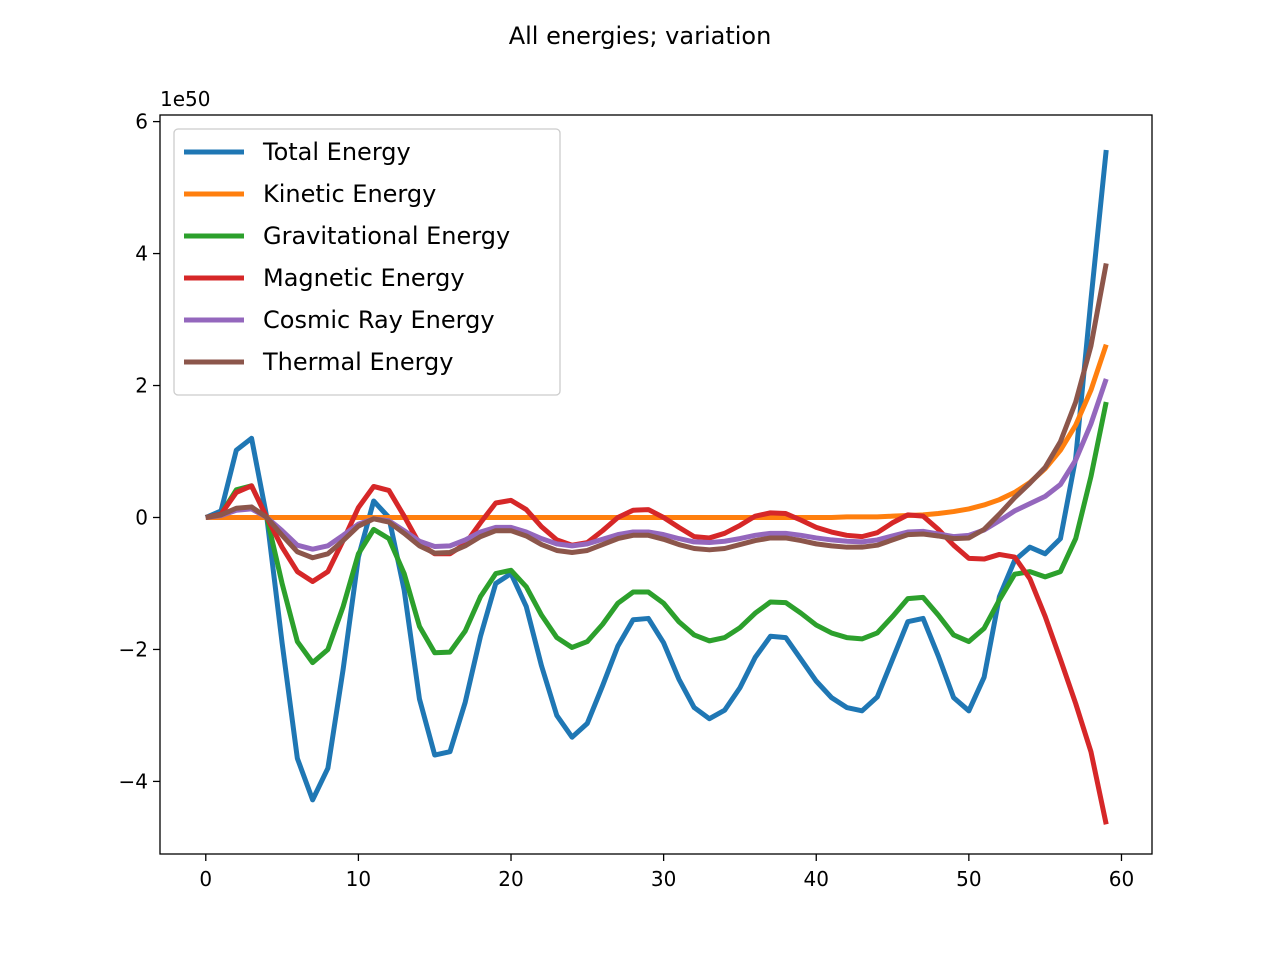 Image resolution: width=1280 pixels, height=960 pixels. I want to click on x-tick-label: 30, so click(663, 879).